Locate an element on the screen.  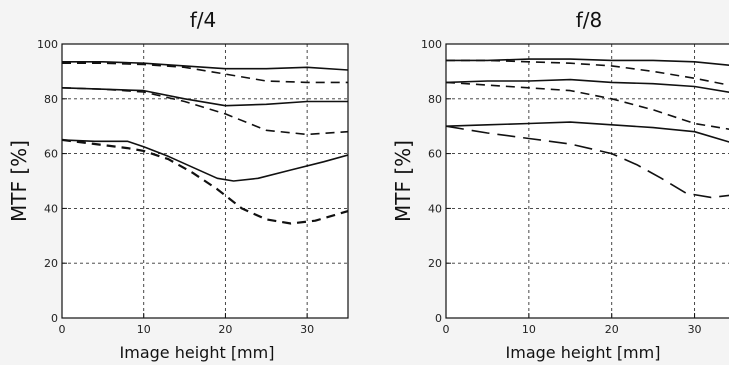
chart-title: f/8 is located at coordinates (589, 20).